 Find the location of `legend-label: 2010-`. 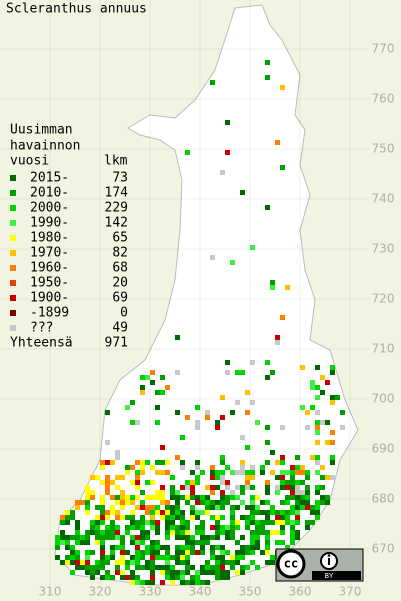

legend-label: 2010- is located at coordinates (49, 193).